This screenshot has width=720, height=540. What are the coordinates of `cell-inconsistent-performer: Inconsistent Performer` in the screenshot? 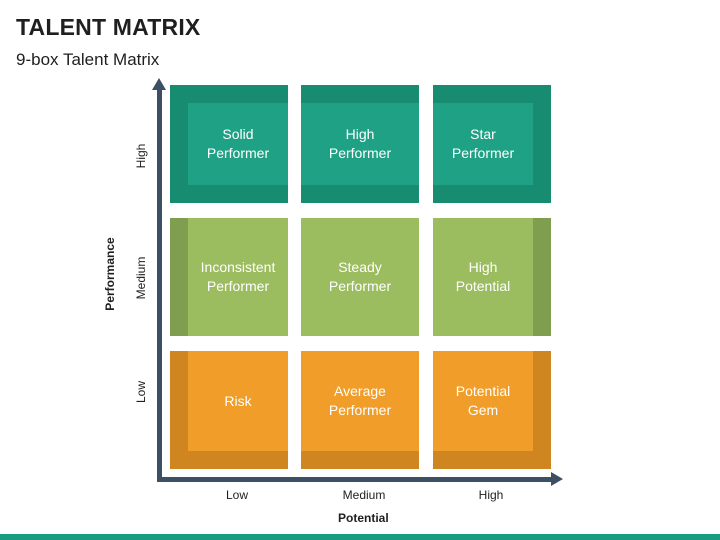 It's located at (229, 277).